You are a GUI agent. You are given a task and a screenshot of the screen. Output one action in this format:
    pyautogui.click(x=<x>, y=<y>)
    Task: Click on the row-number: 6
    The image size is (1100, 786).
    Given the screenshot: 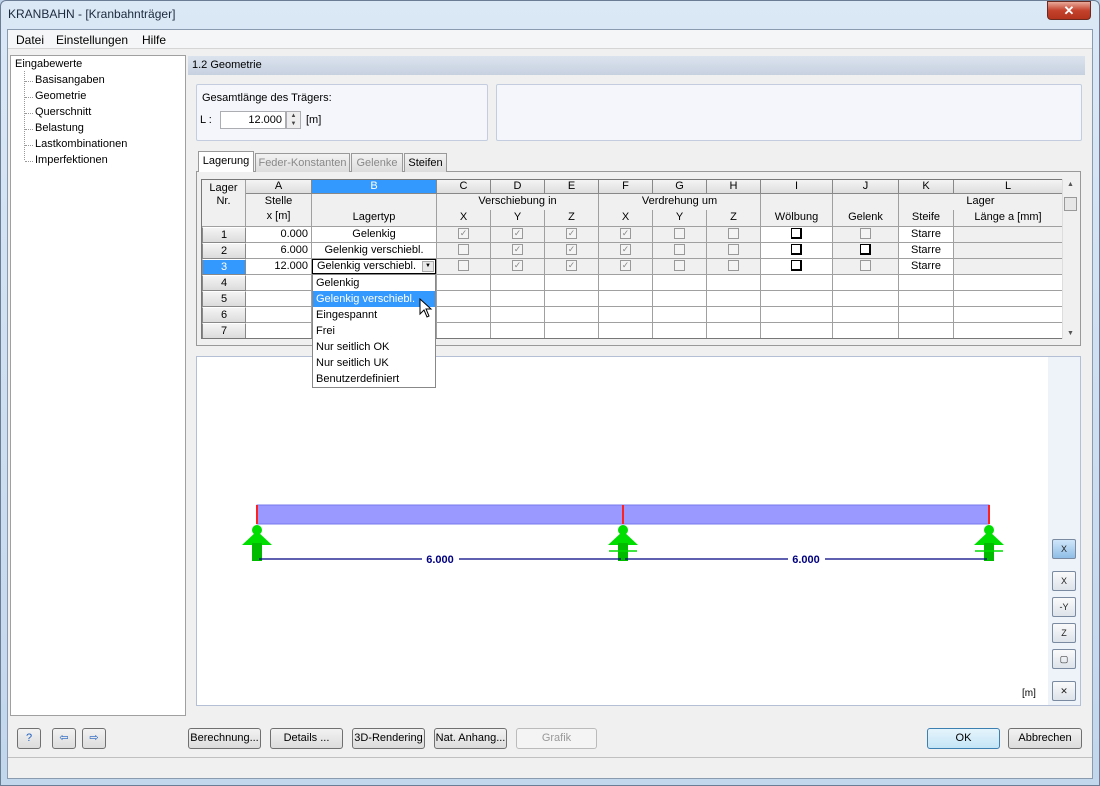 What is the action you would take?
    pyautogui.click(x=224, y=315)
    